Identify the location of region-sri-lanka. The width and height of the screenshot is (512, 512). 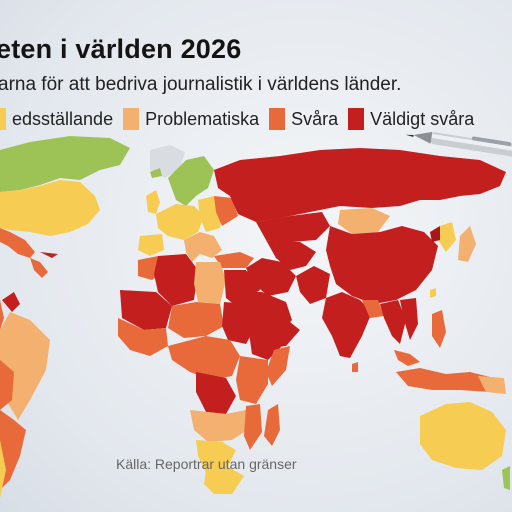
(355, 367).